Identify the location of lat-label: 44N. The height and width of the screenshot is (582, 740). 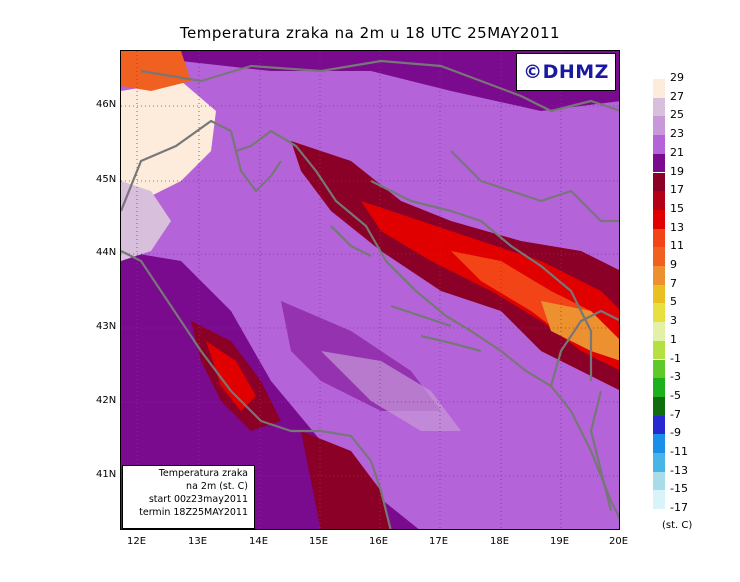
(106, 252).